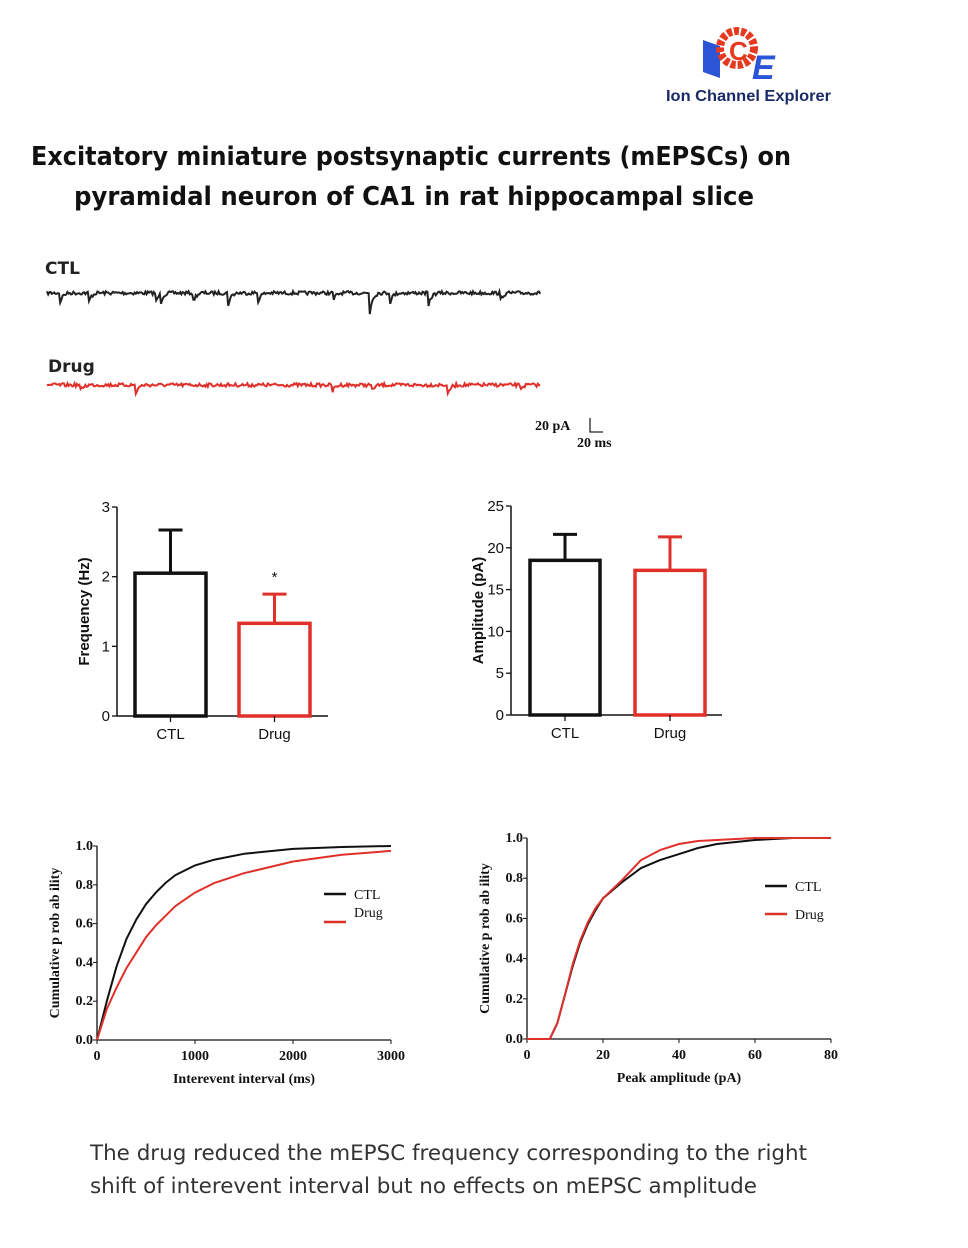 This screenshot has width=968, height=1248. What do you see at coordinates (755, 1055) in the screenshot?
I see `x-tick-label: 60` at bounding box center [755, 1055].